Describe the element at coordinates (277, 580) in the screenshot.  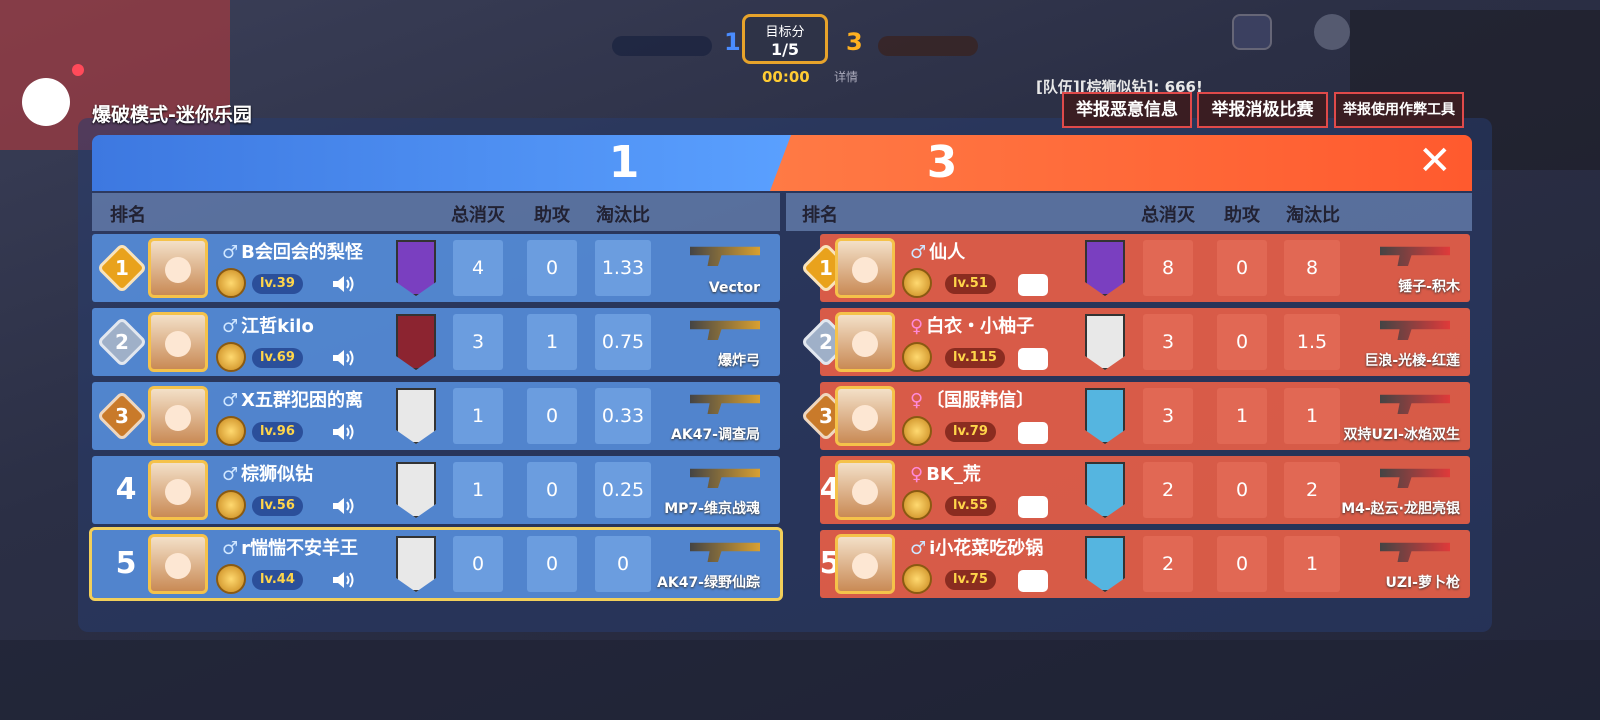
I see `level: lv.44` at that location.